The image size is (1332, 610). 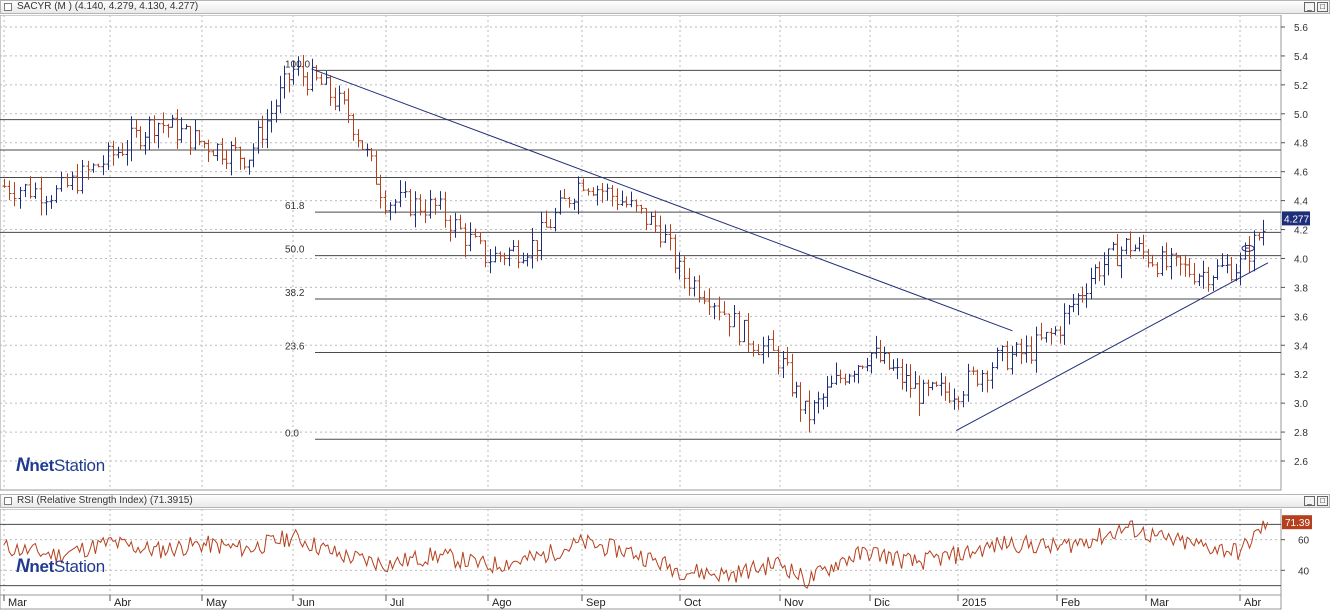 I want to click on fib-label: 100.0, so click(x=297, y=64).